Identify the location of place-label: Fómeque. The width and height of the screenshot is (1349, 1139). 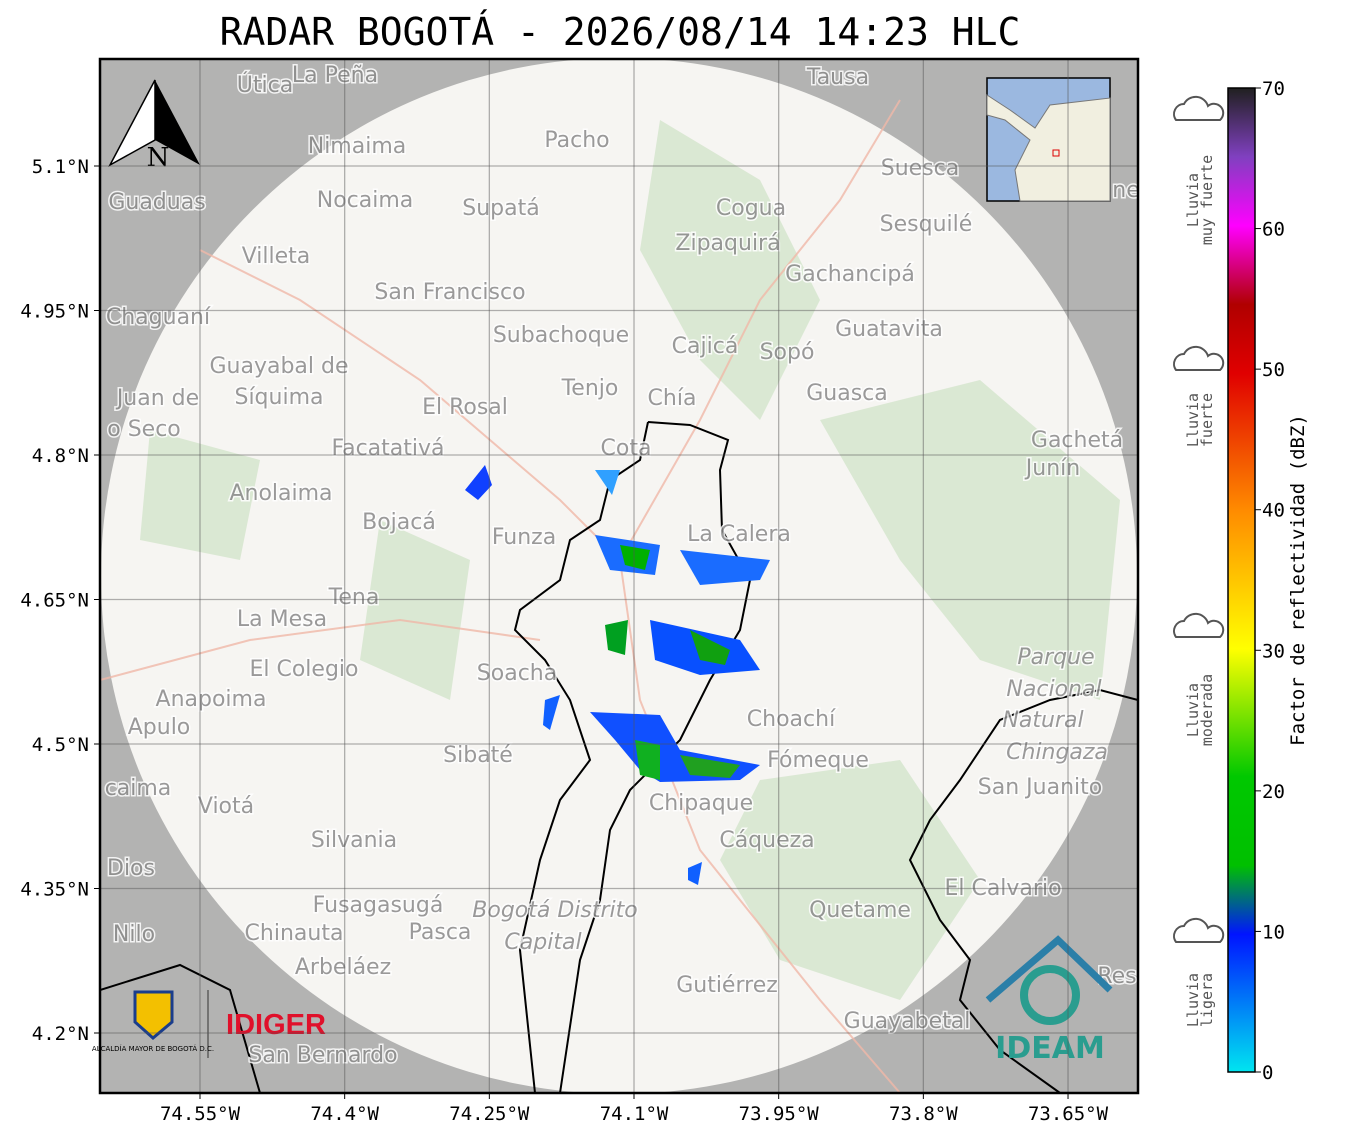
(818, 760).